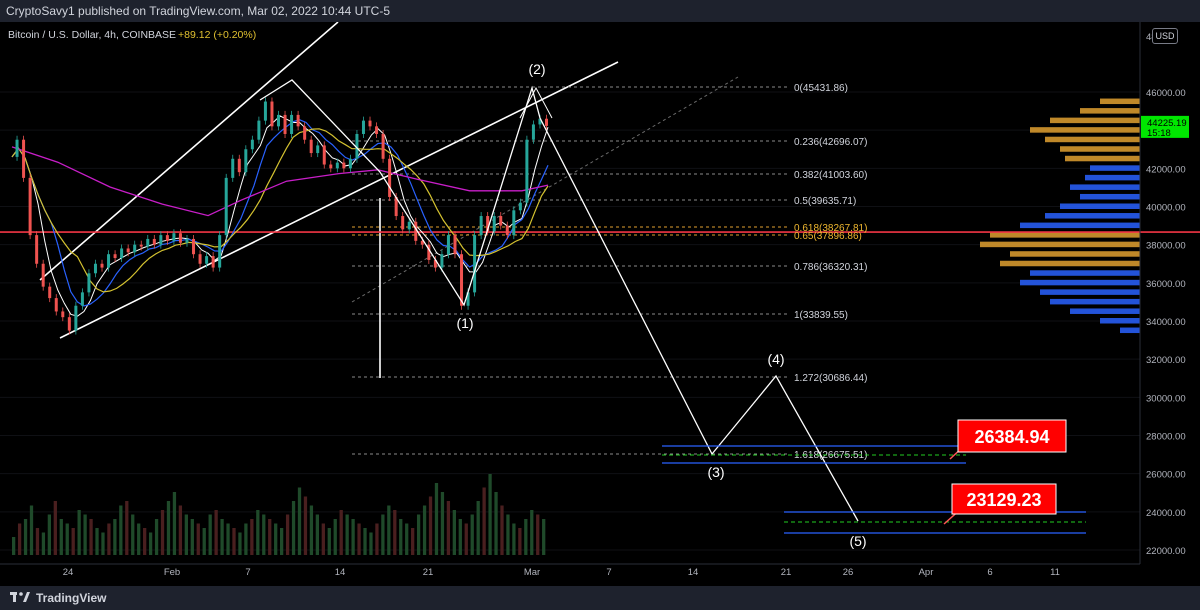  What do you see at coordinates (217, 35) in the screenshot?
I see `symbol-change: +89.12 (+0.20%)` at bounding box center [217, 35].